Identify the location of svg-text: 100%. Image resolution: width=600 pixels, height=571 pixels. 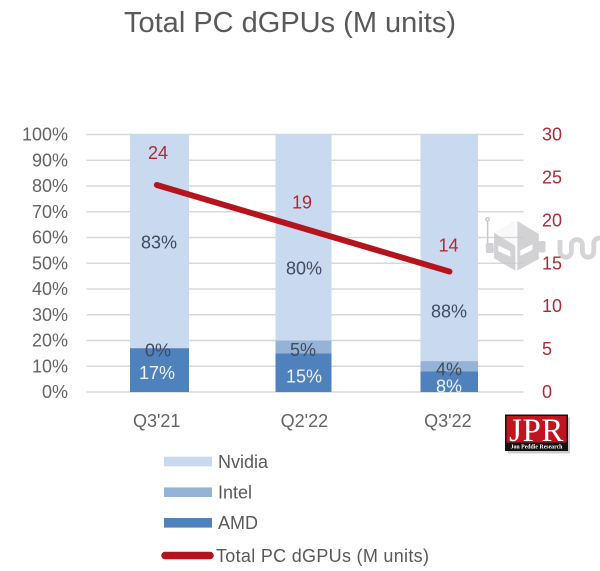
(45, 135).